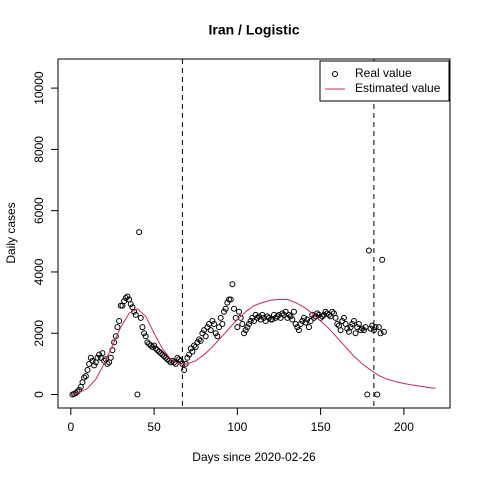  I want to click on legend-symbol, so click(335, 74).